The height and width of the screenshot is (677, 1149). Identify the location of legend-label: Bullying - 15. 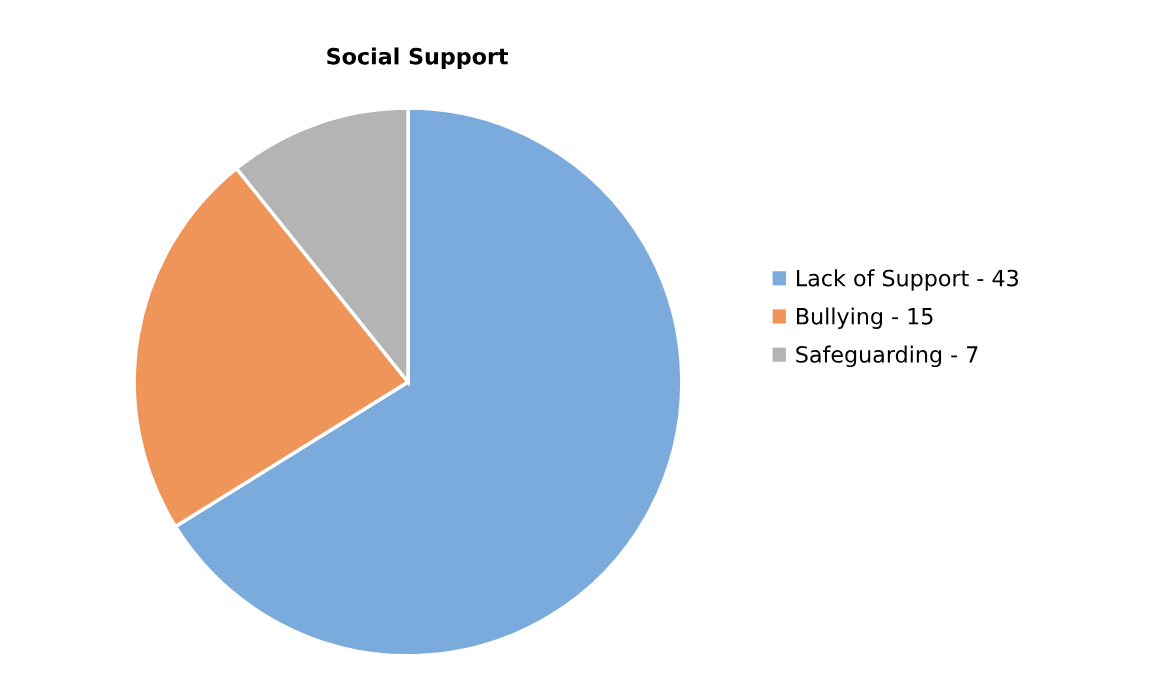
(865, 318).